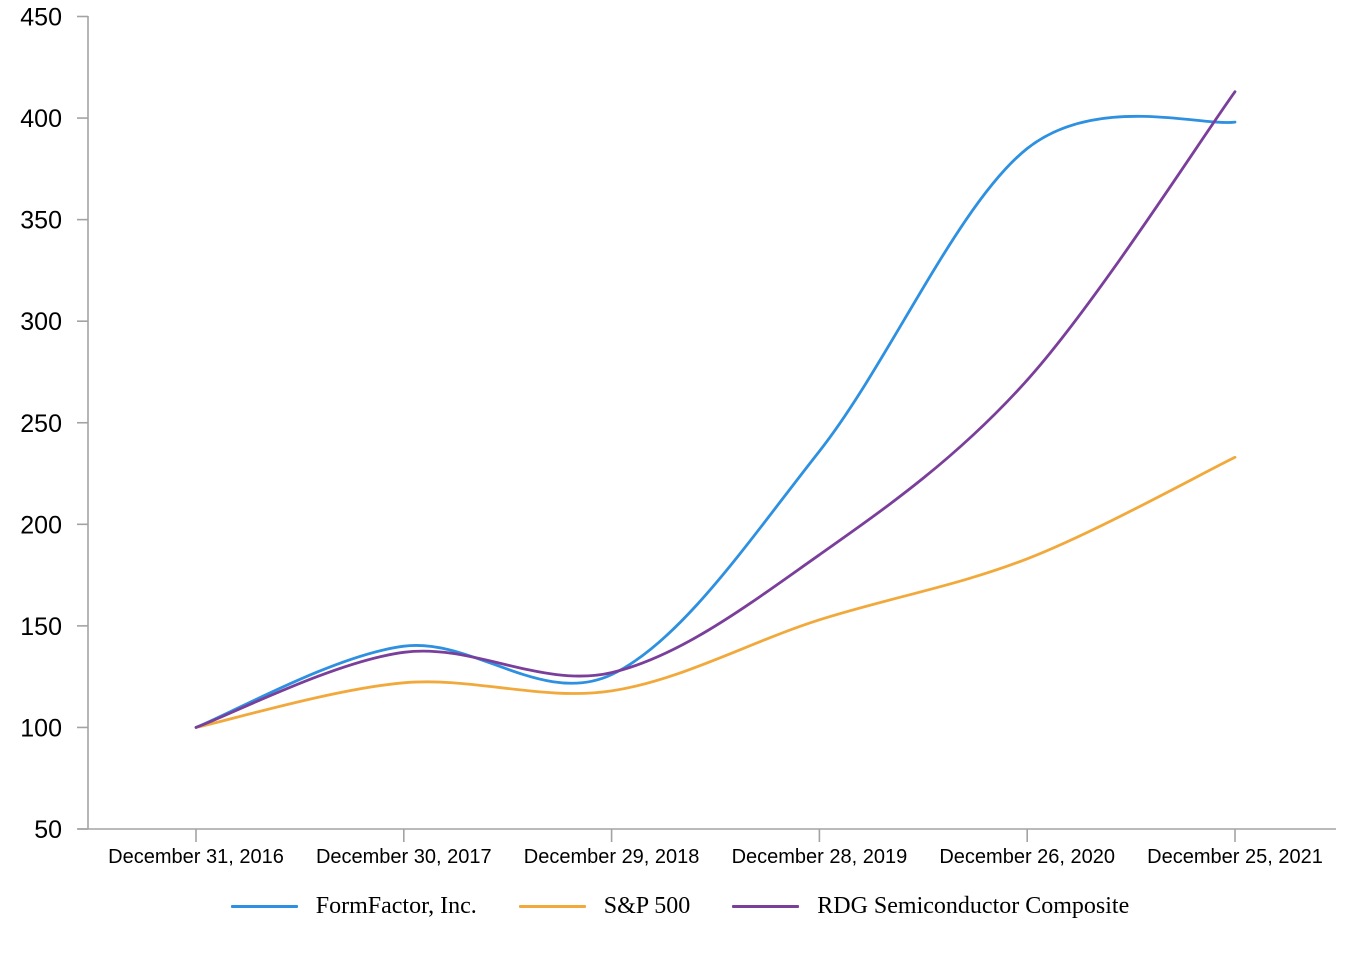 This screenshot has width=1360, height=960. I want to click on y-tick-label: 450, so click(41, 18).